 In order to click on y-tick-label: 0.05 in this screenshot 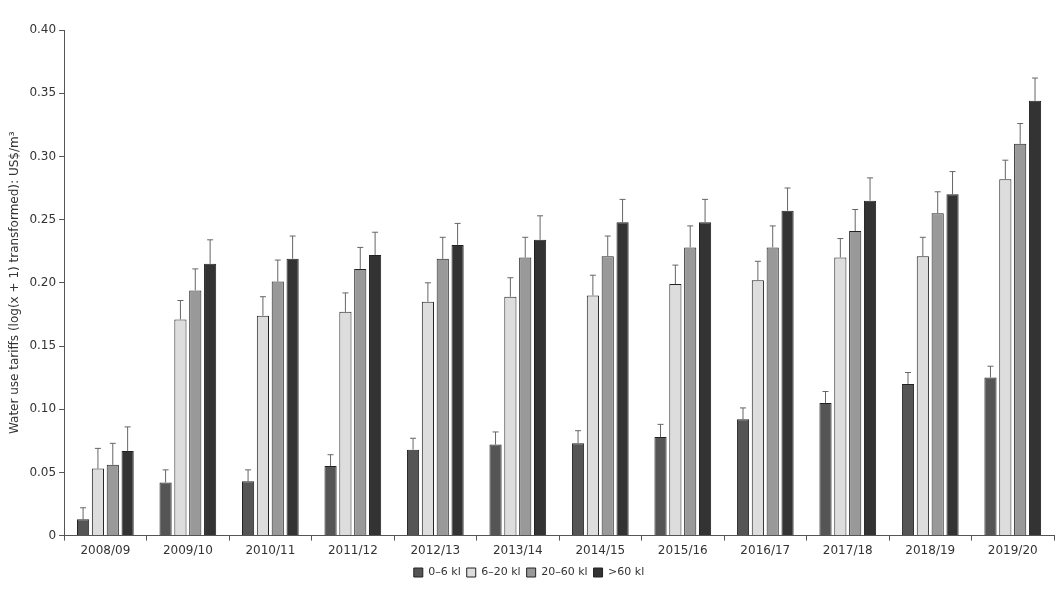, I will do `click(43, 471)`.